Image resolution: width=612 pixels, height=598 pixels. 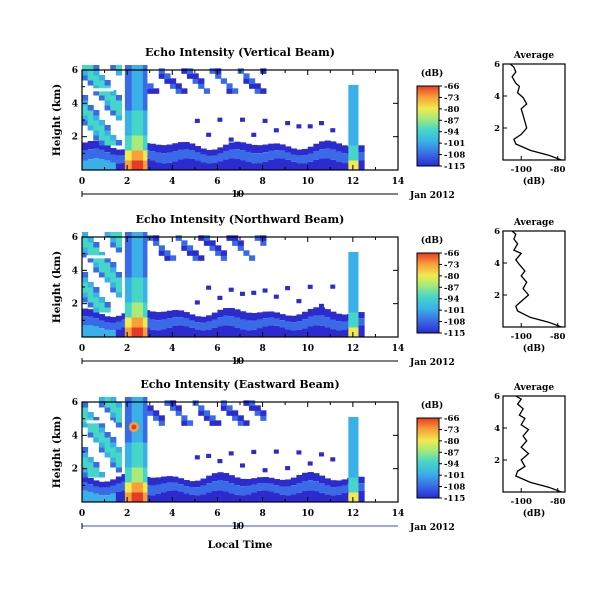 What do you see at coordinates (533, 223) in the screenshot?
I see `average-title: Average` at bounding box center [533, 223].